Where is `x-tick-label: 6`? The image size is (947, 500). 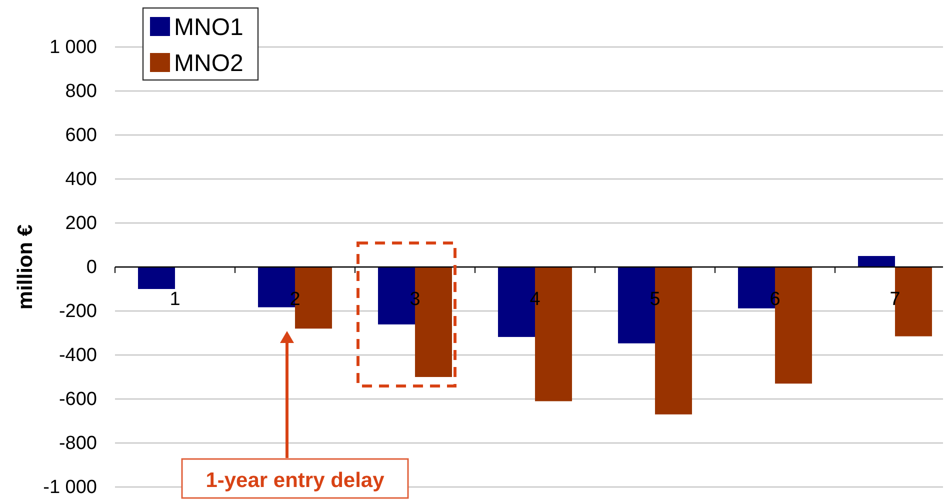
x-tick-label: 6 is located at coordinates (775, 299).